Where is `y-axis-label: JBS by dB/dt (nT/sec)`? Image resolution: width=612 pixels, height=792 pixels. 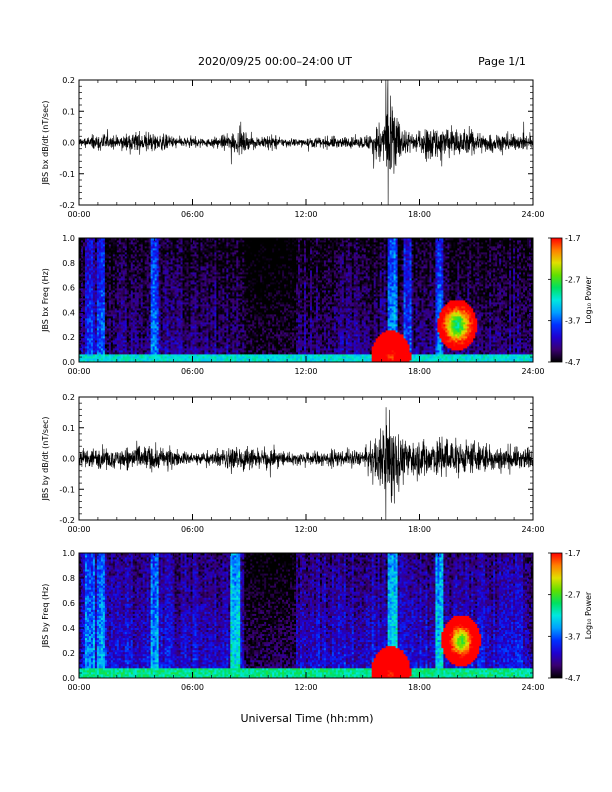
y-axis-label: JBS by dB/dt (nT/sec) is located at coordinates (45, 458).